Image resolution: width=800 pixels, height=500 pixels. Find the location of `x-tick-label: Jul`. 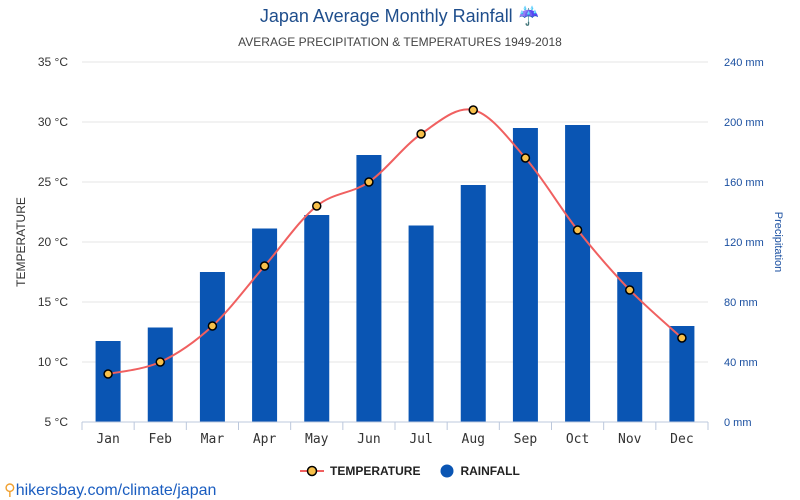

x-tick-label: Jul is located at coordinates (420, 439).